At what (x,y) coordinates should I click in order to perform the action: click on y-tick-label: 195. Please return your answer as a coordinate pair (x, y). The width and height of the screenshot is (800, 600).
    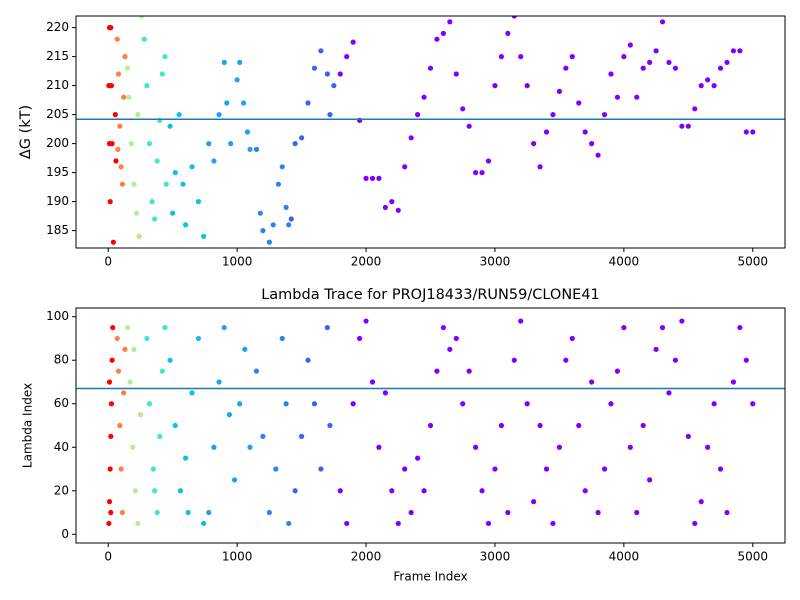
    Looking at the image, I should click on (57, 172).